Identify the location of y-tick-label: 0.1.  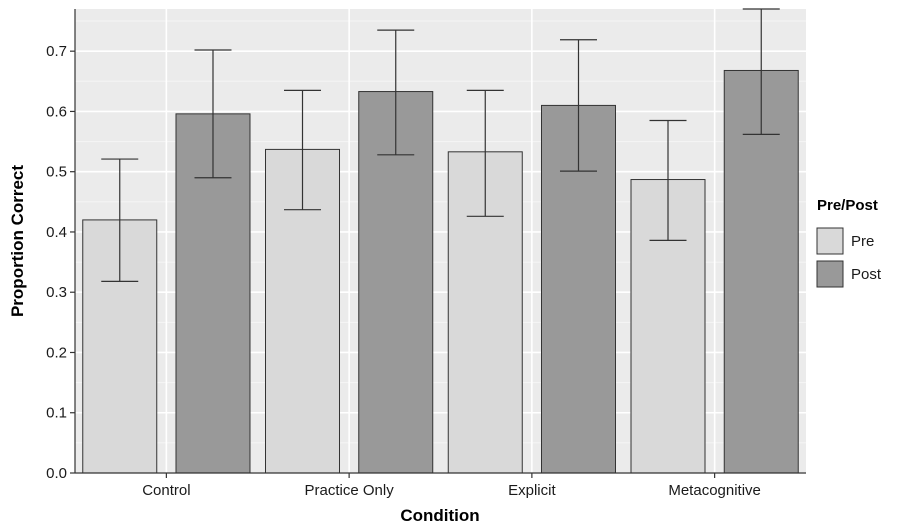
(56, 413).